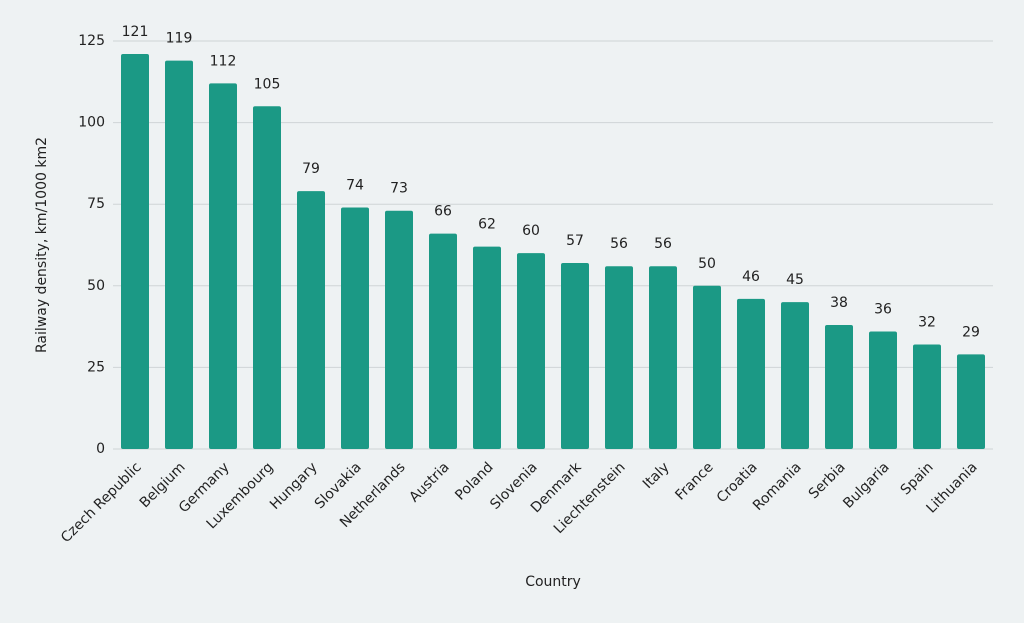 This screenshot has height=623, width=1024. Describe the element at coordinates (656, 475) in the screenshot. I see `x-tick-label: Italy` at that location.